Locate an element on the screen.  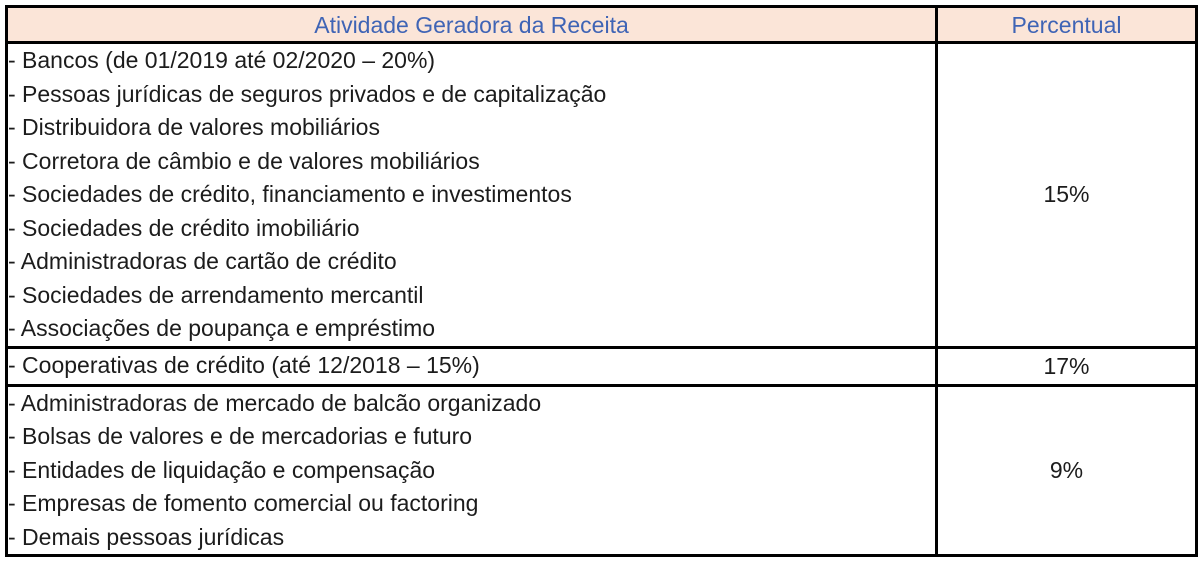
percent-value: 15% is located at coordinates (1066, 195).